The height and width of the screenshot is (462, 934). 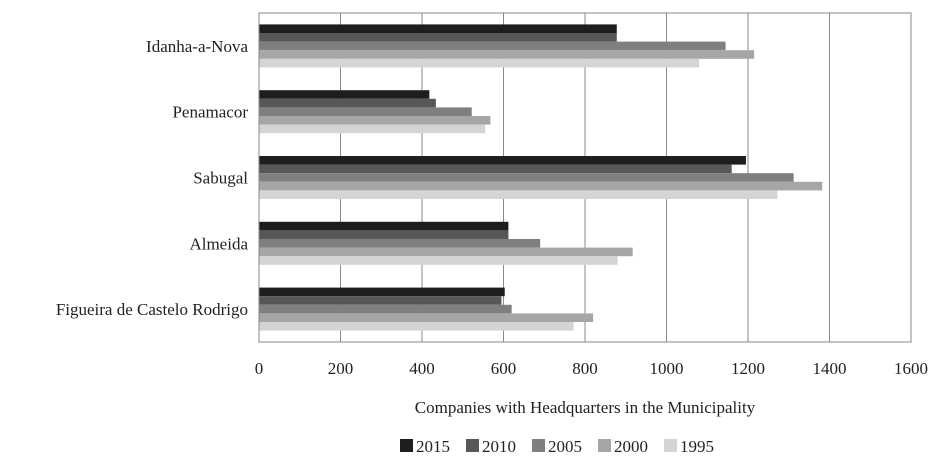 I want to click on x-tick-label: 200, so click(x=341, y=368).